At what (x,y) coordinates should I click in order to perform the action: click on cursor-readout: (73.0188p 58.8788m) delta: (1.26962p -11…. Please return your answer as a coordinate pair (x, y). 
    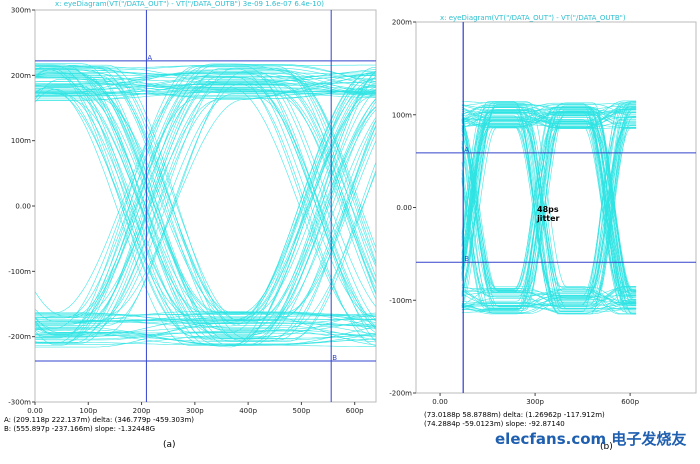
    Looking at the image, I should click on (514, 415).